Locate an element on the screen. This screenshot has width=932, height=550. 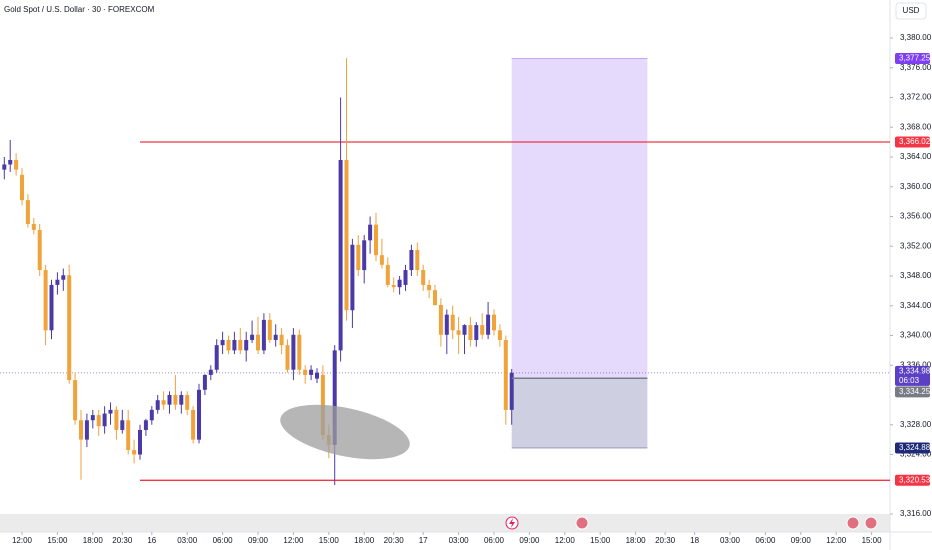
stop-tag-box is located at coordinates (912, 448).